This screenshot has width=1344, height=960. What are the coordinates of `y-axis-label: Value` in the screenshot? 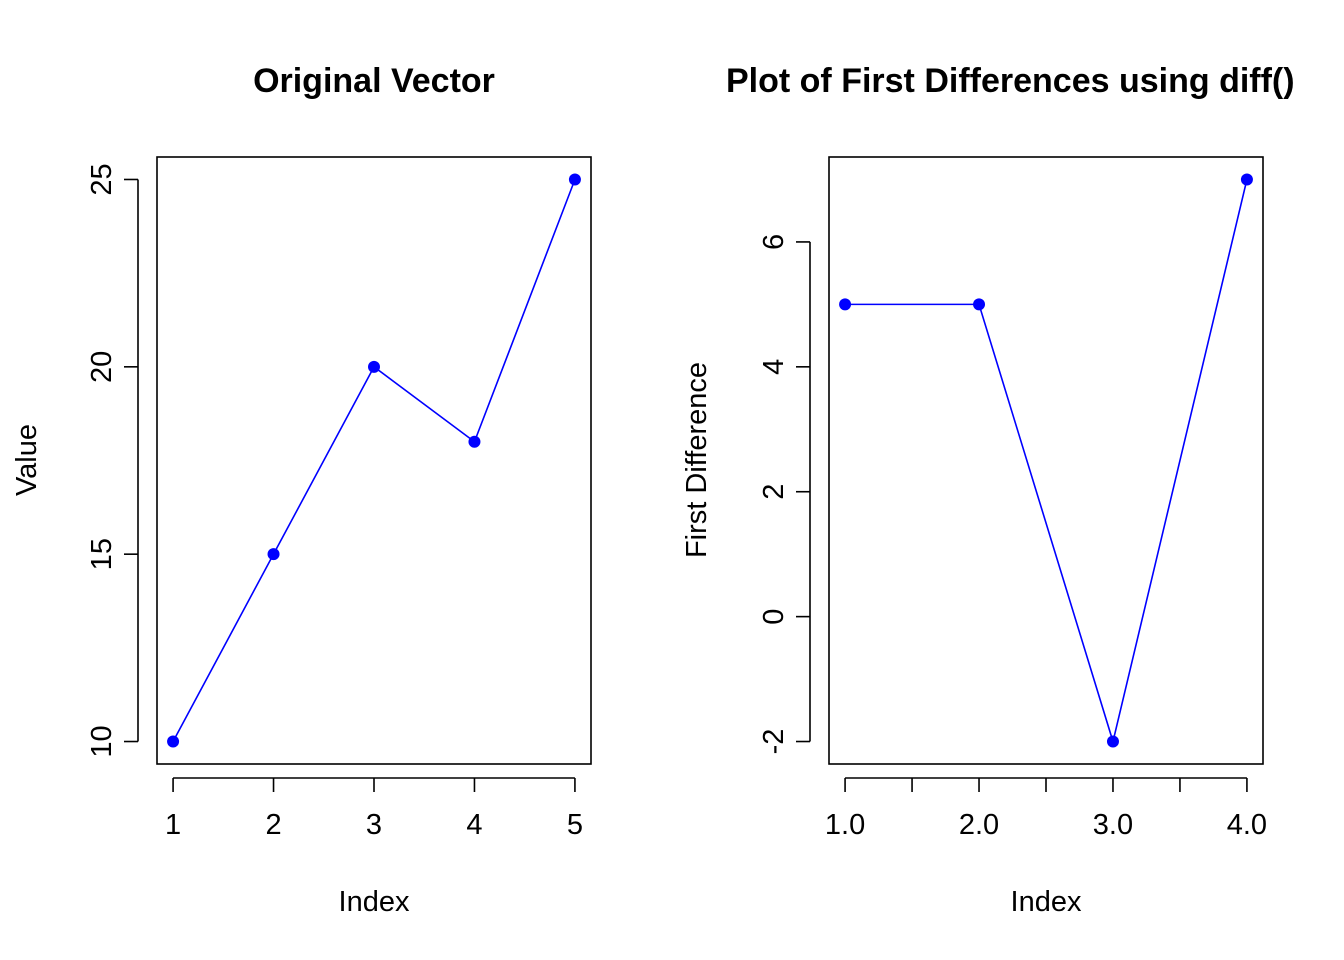 It's located at (27, 460).